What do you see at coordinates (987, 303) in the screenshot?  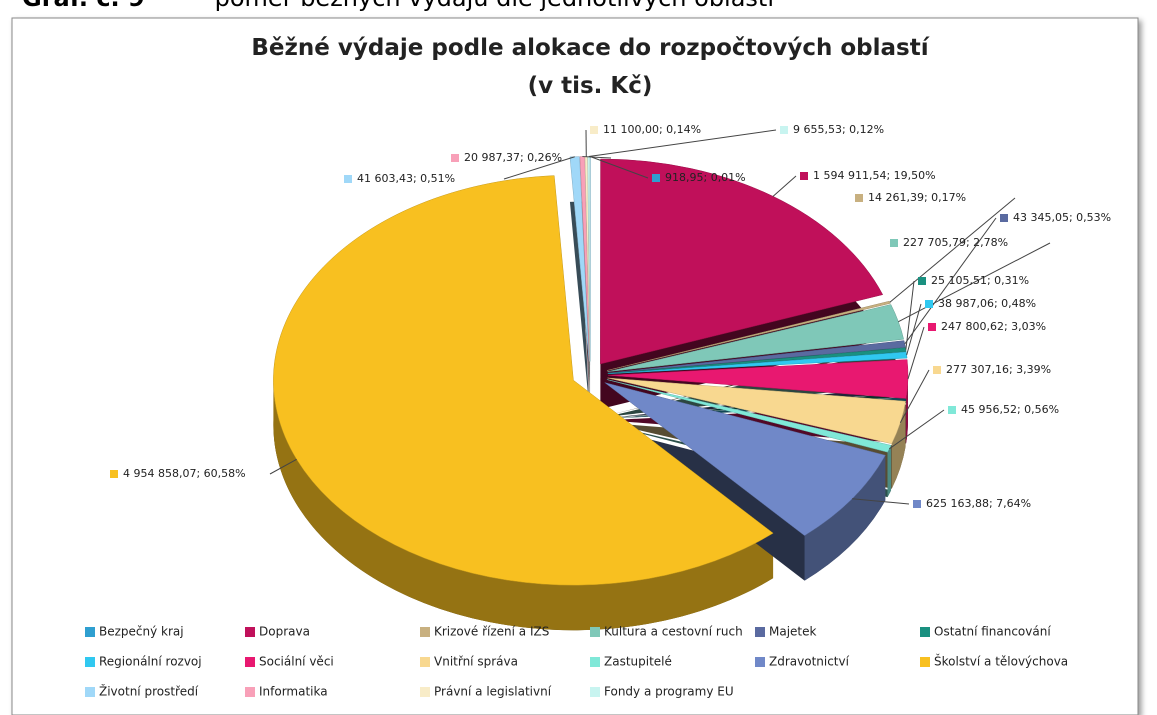 I see `data-label: 38 987,06; 0,48%` at bounding box center [987, 303].